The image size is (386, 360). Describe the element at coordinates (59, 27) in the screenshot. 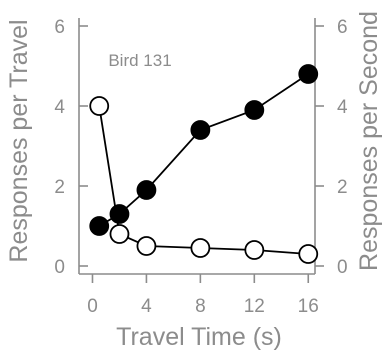

I see `y-left-tick-label: 6` at that location.